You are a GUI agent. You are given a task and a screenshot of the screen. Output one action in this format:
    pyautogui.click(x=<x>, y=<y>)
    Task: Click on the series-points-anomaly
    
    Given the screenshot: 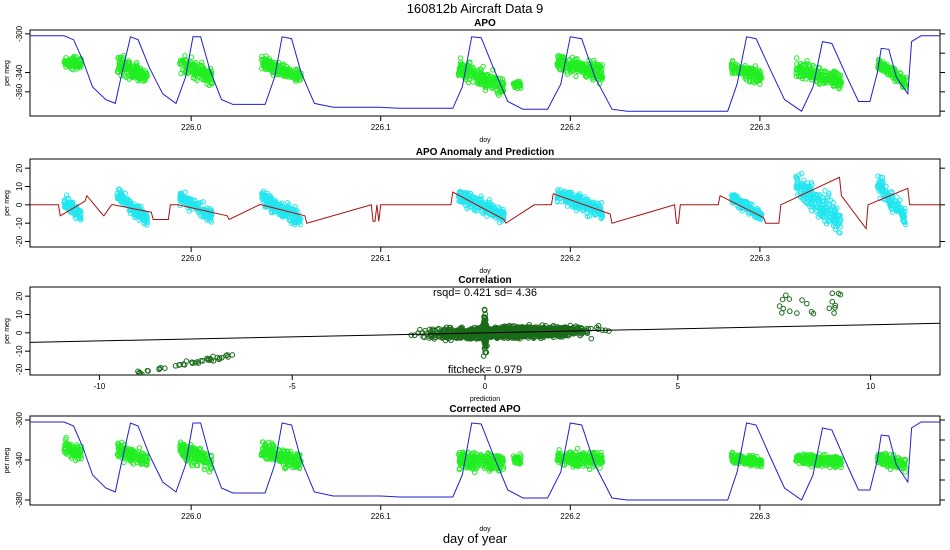 What is the action you would take?
    pyautogui.click(x=485, y=203)
    